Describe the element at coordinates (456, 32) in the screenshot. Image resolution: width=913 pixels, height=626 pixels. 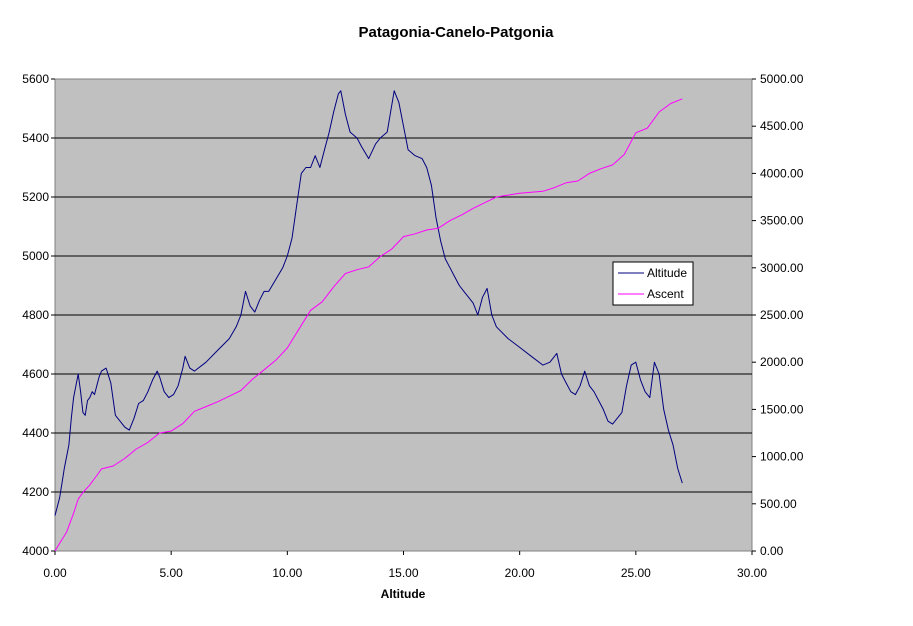
I see `chart-title: Patagonia-Canelo-Patgonia` at that location.